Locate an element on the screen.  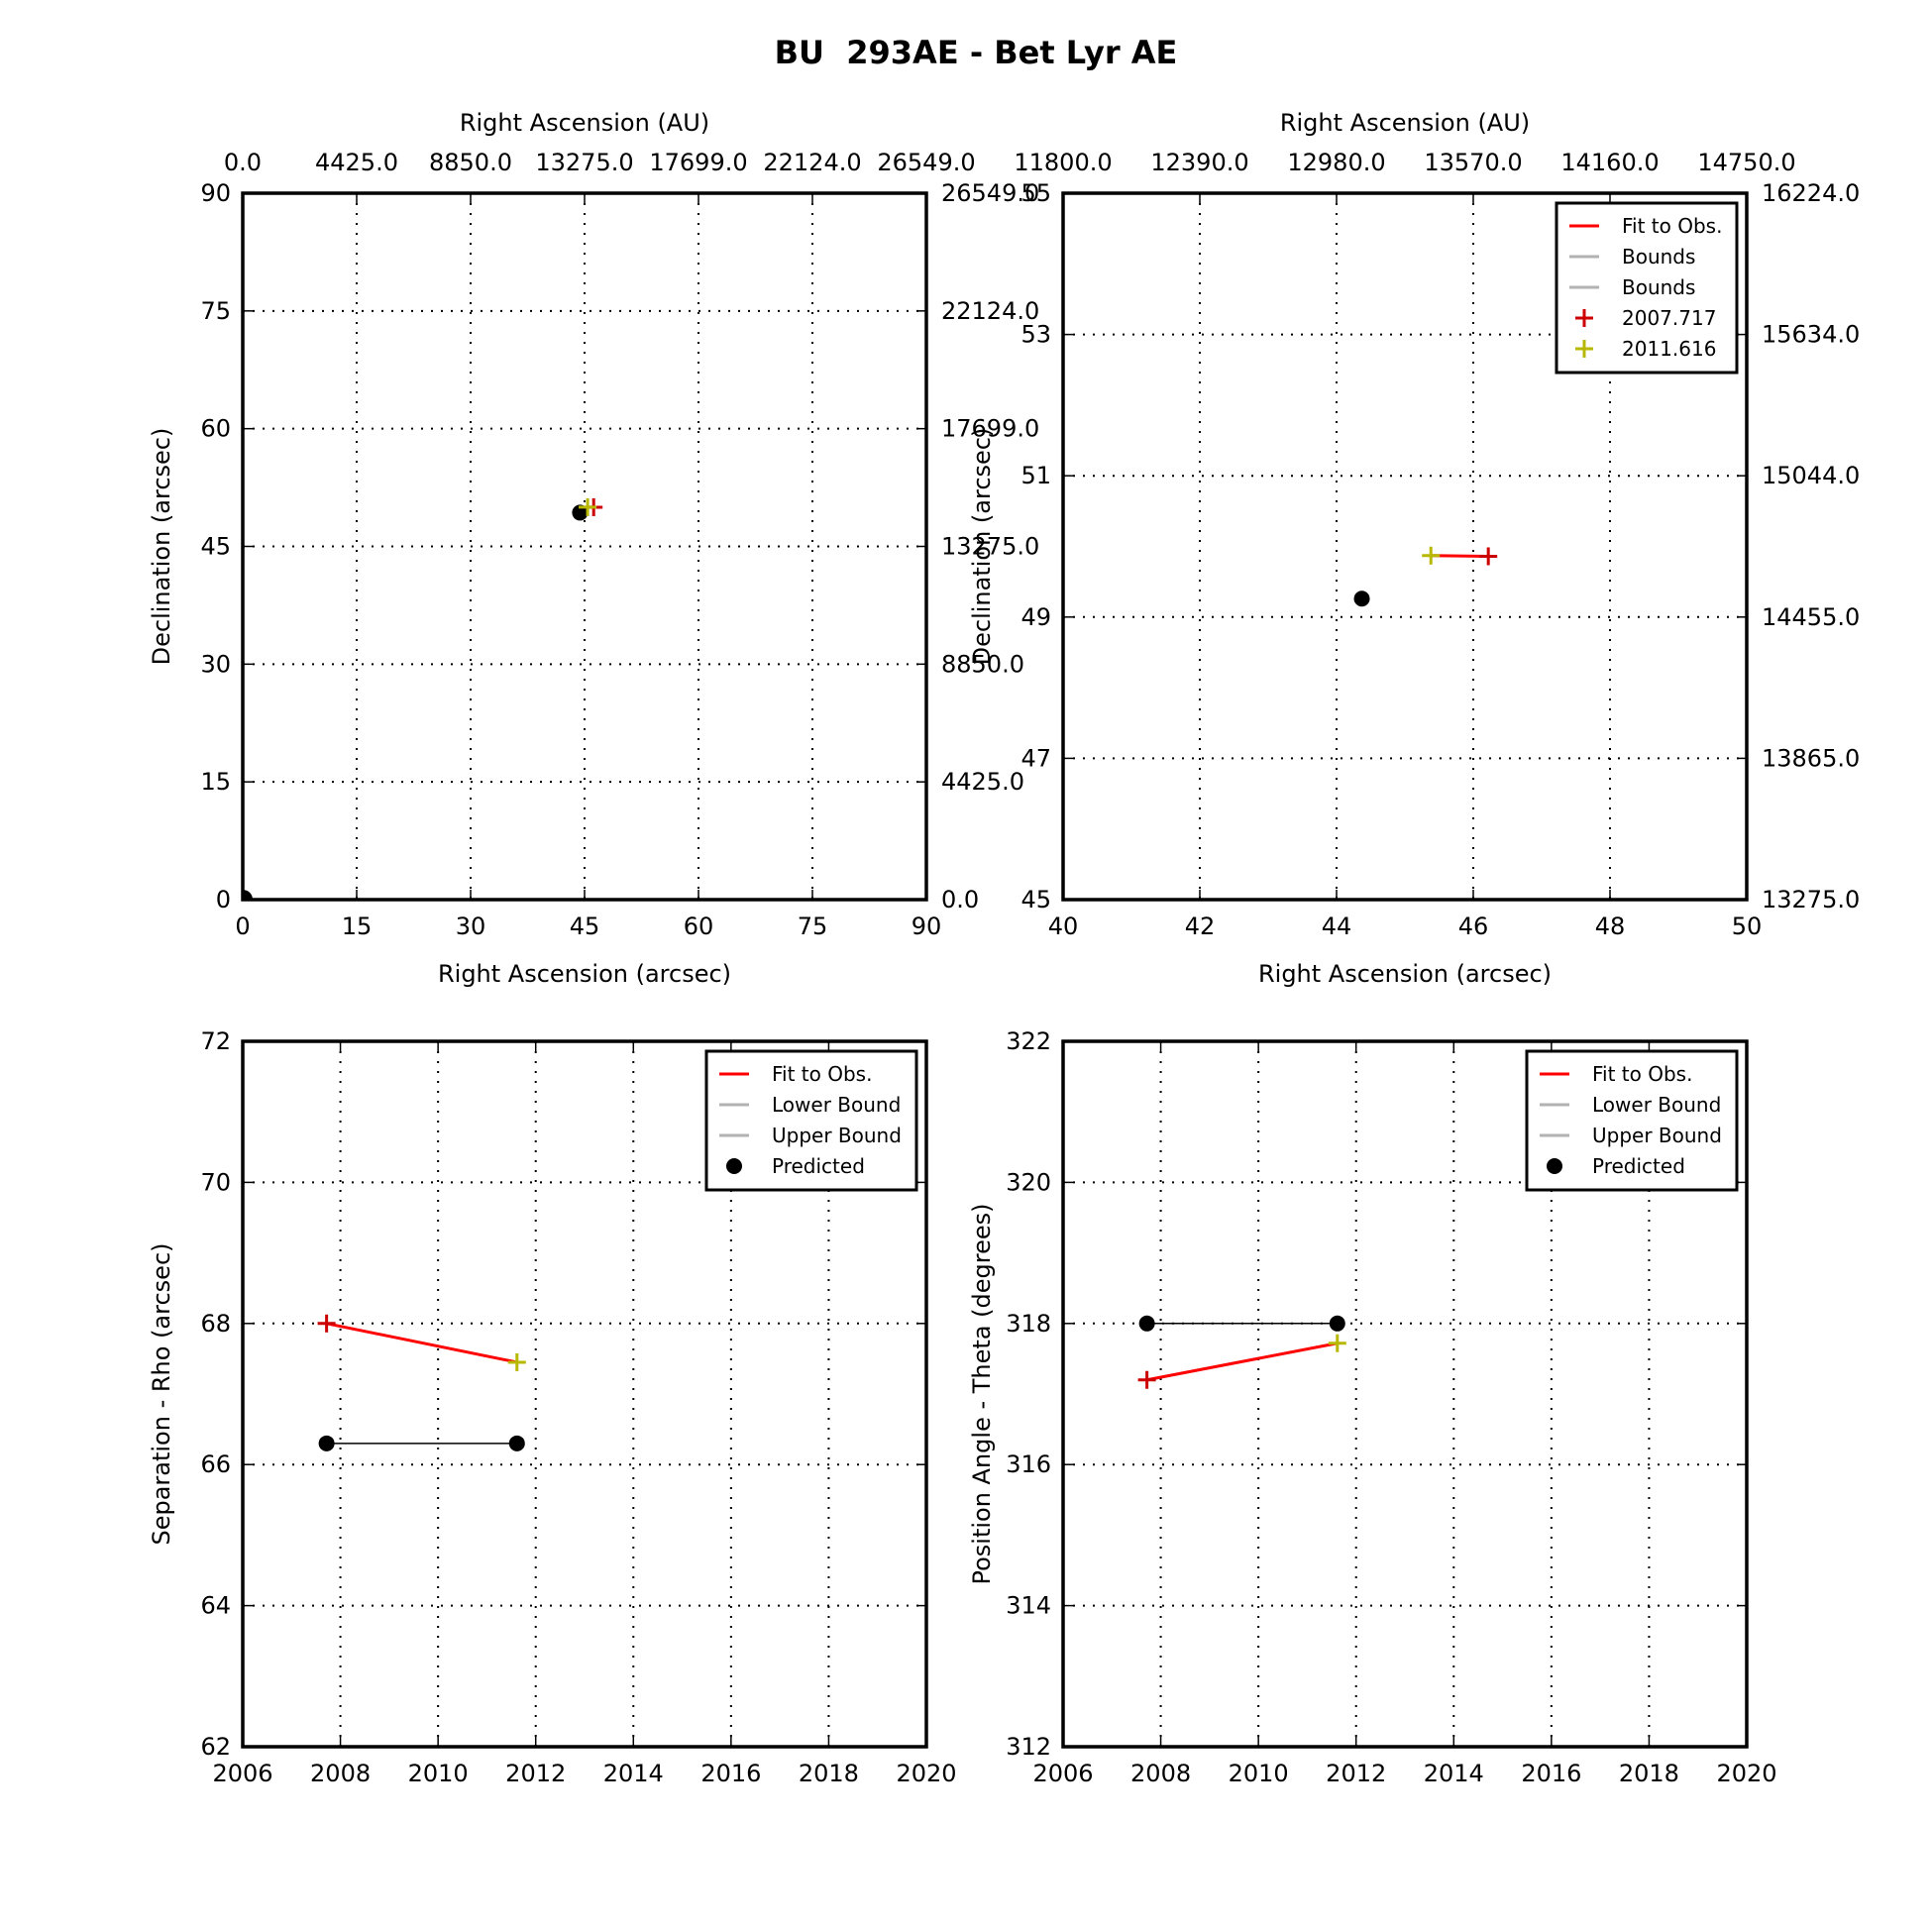
y-tick-label: 30 is located at coordinates (215, 664).